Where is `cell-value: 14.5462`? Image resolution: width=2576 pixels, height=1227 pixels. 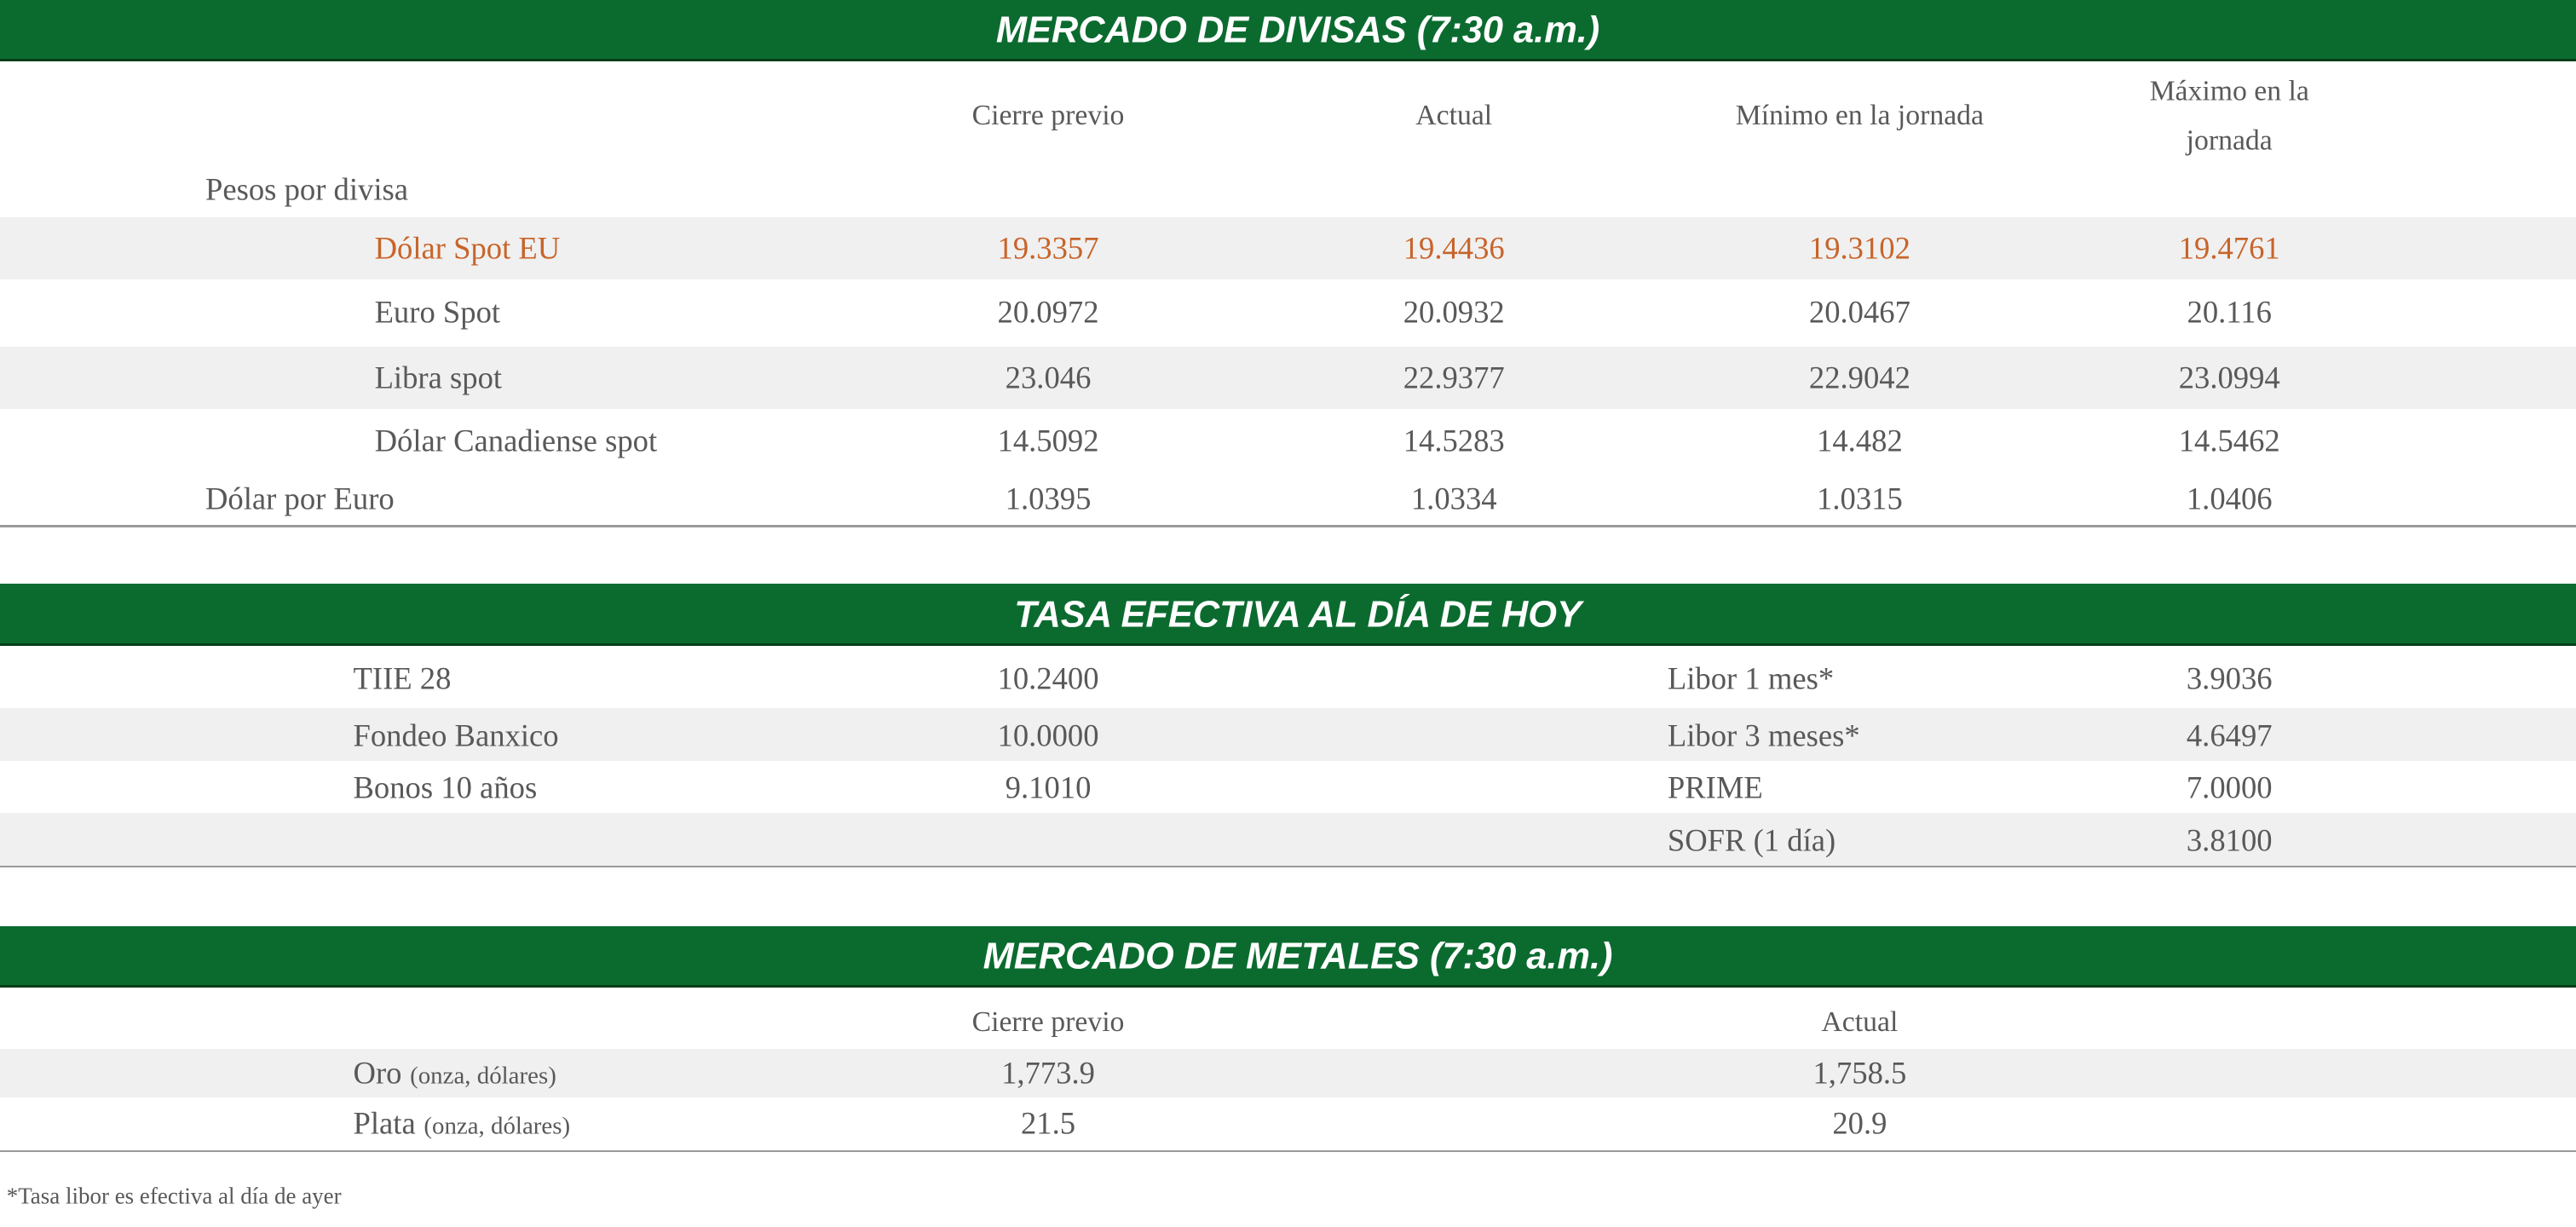
cell-value: 14.5462 is located at coordinates (2229, 441).